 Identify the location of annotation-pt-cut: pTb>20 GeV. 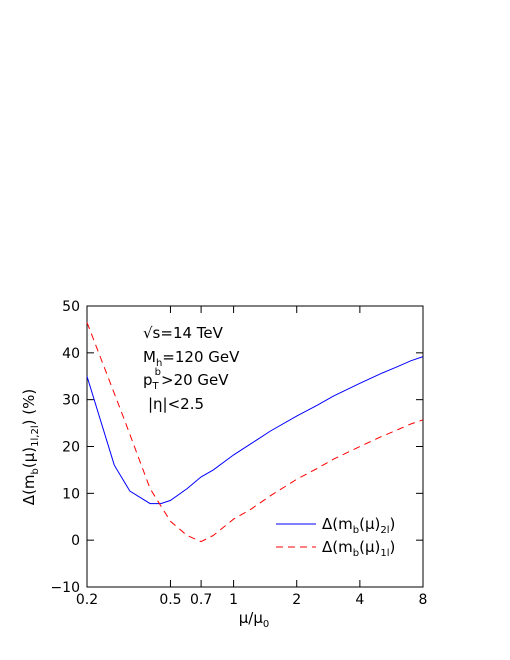
(186, 379).